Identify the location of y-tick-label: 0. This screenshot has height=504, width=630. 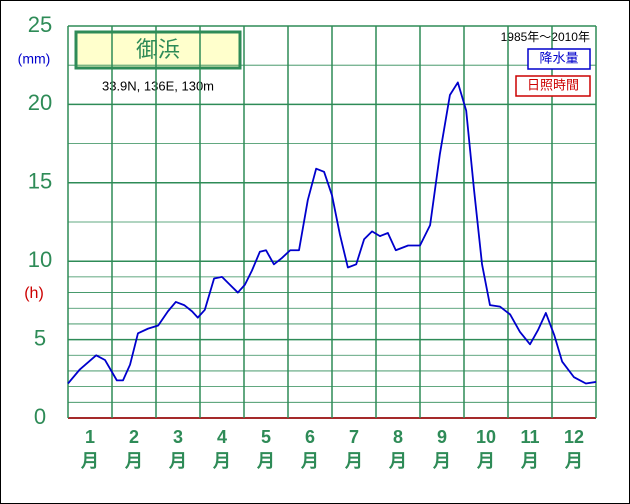
(40, 416).